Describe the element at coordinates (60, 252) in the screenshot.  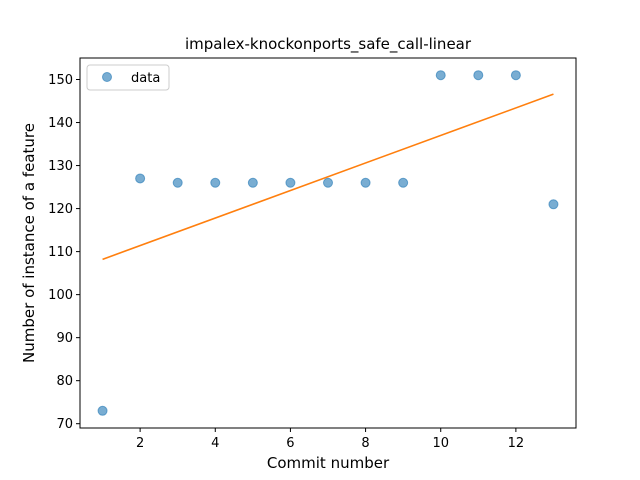
I see `y-tick-label: 110` at that location.